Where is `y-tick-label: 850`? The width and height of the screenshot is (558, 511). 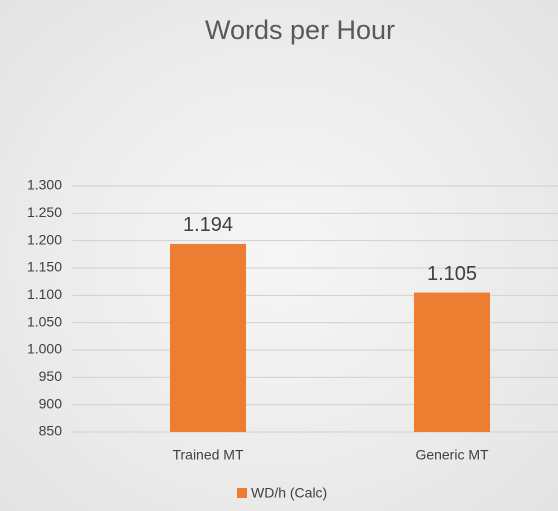 y-tick-label: 850 is located at coordinates (51, 431).